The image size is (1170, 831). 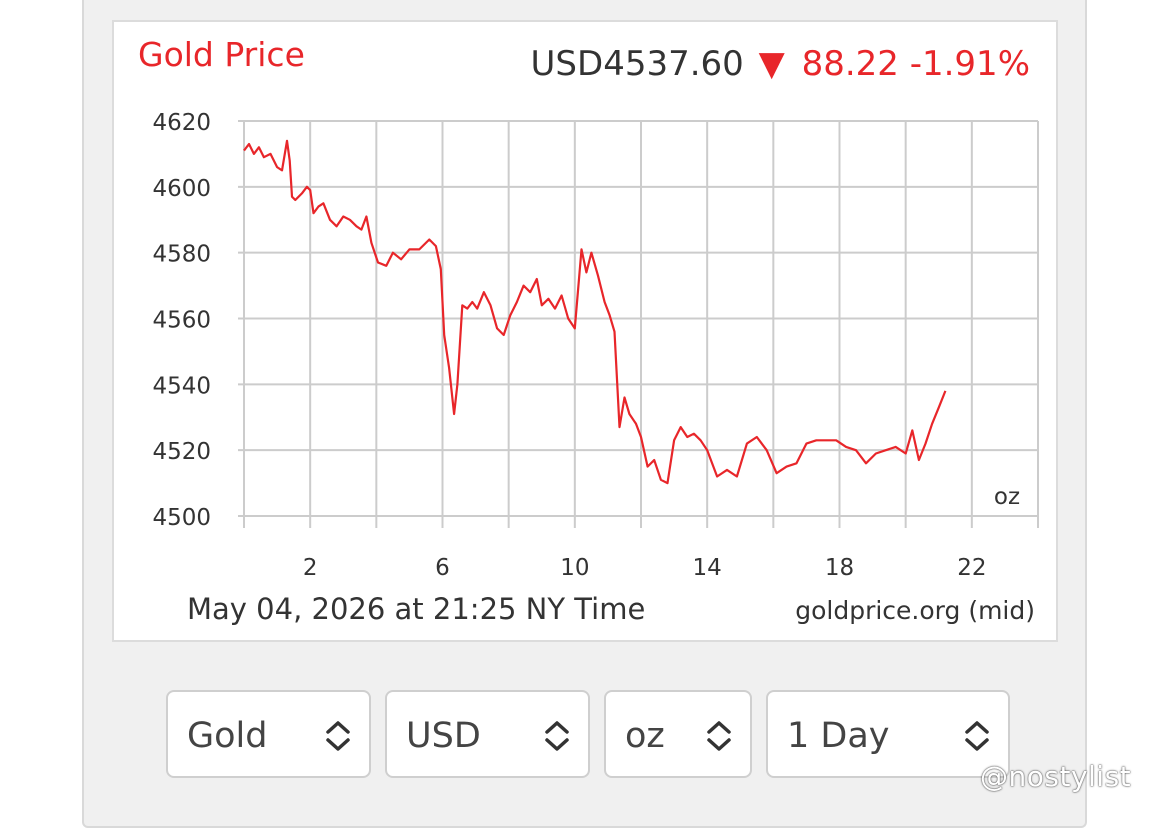 I want to click on period-select-value: 1 Day, so click(x=838, y=736).